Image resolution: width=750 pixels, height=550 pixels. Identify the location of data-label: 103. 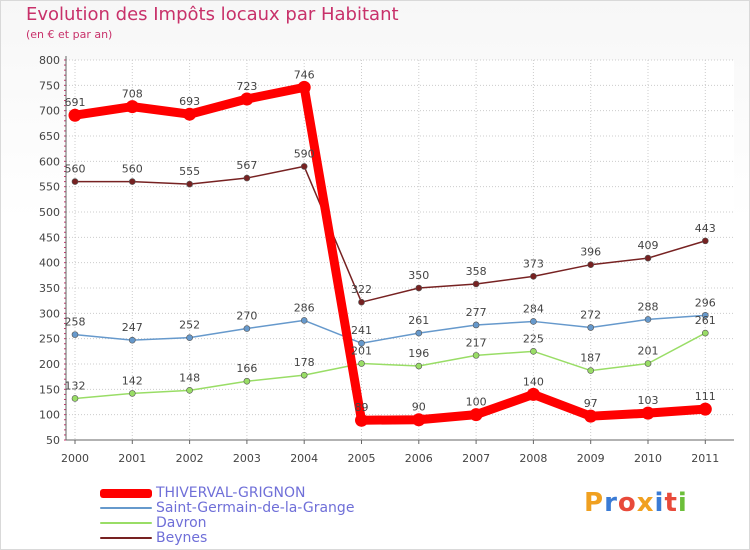
(648, 400).